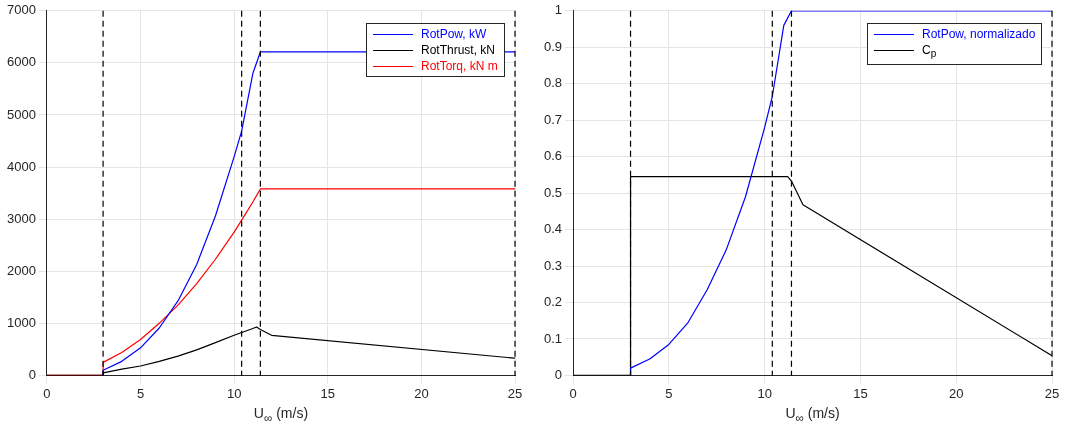 This screenshot has width=1075, height=435. Describe the element at coordinates (21, 270) in the screenshot. I see `y-tick-label: 2000` at that location.